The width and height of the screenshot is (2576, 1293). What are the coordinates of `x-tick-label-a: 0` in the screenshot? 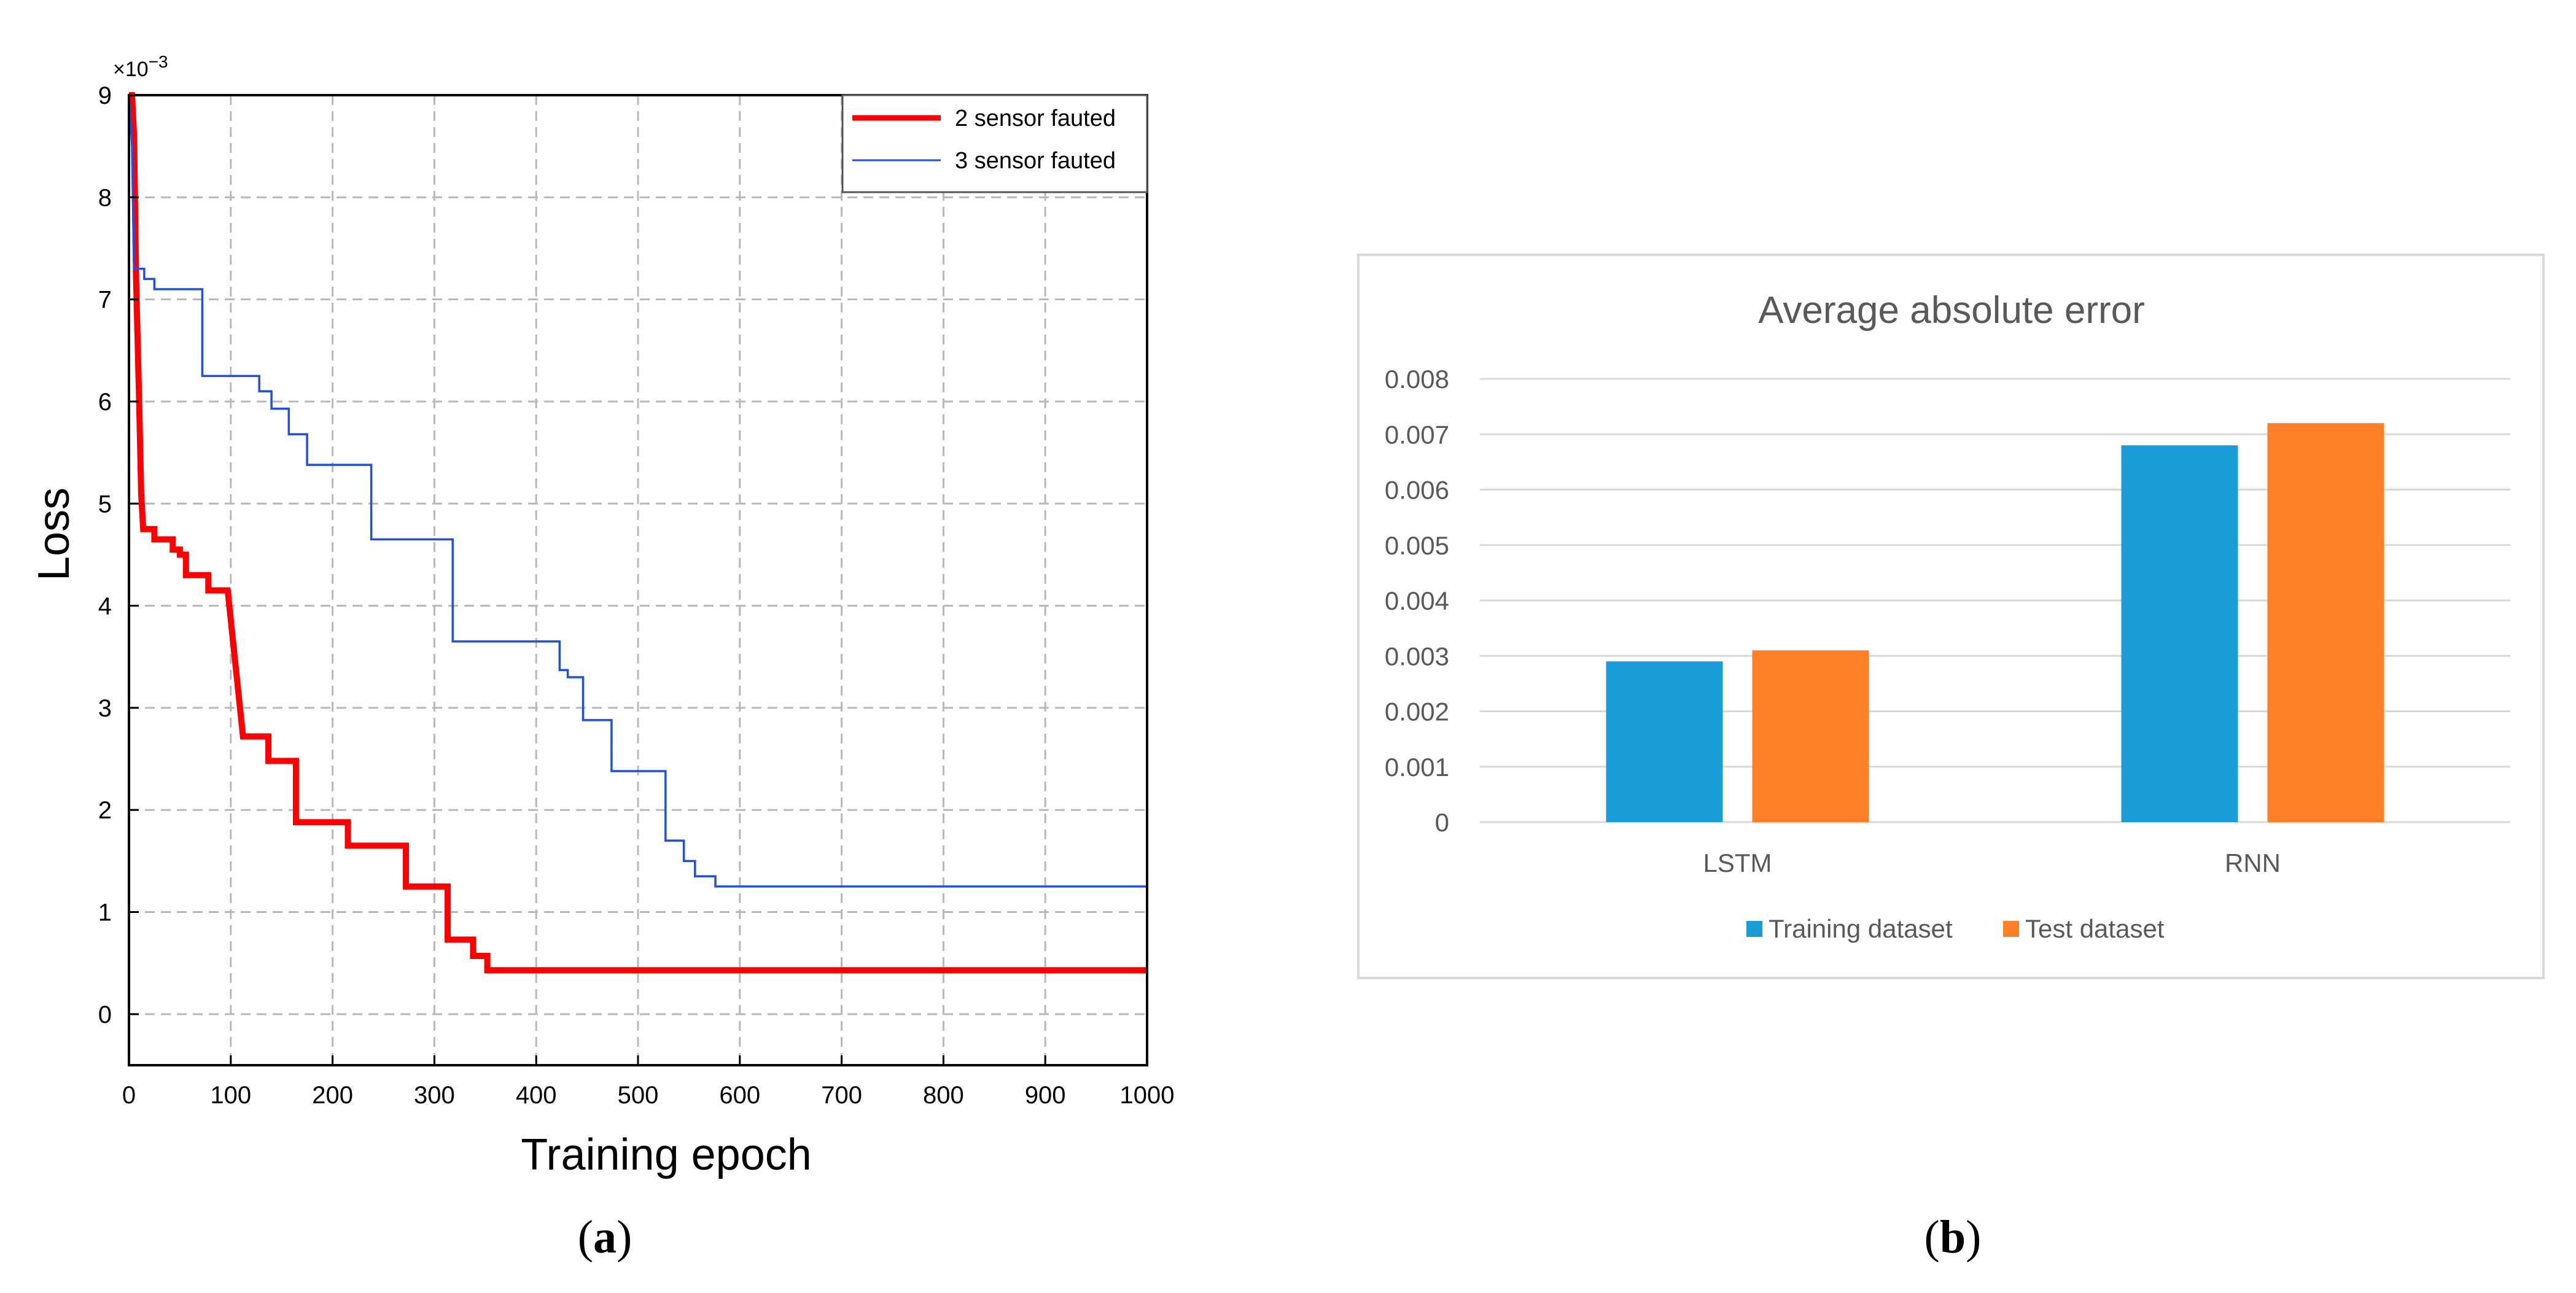 It's located at (129, 1095).